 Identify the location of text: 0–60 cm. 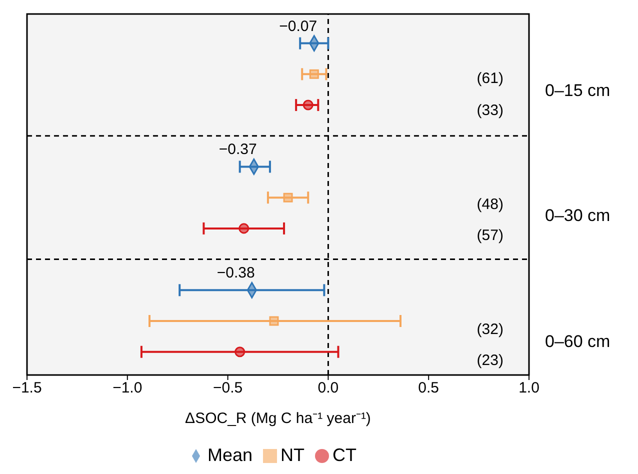
(577, 342).